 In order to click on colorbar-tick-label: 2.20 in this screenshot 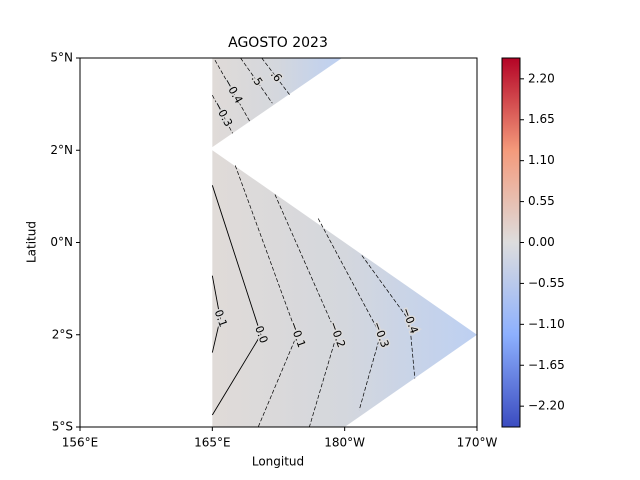, I will do `click(541, 78)`.